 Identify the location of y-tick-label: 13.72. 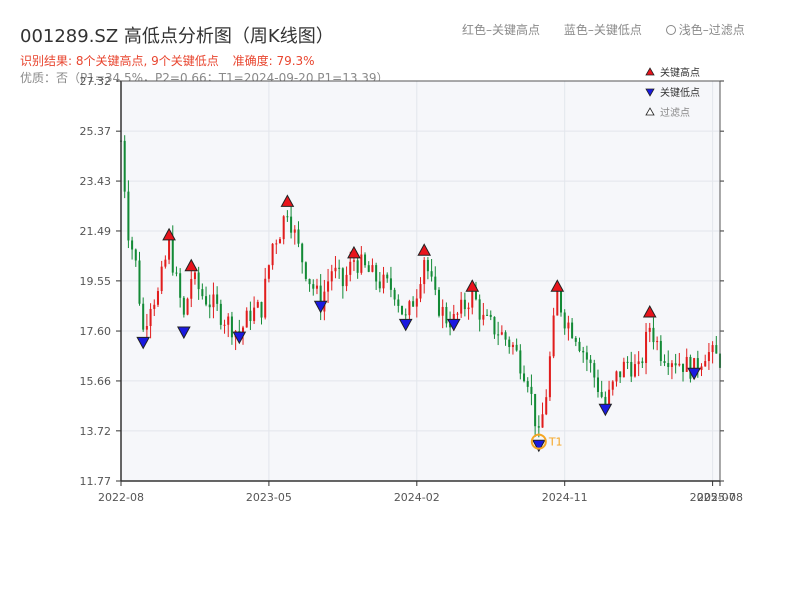
(96, 431).